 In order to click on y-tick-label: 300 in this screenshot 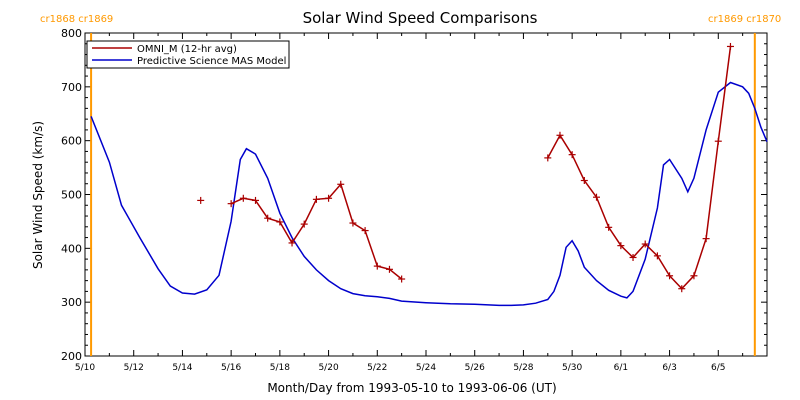, I will do `click(71, 302)`.